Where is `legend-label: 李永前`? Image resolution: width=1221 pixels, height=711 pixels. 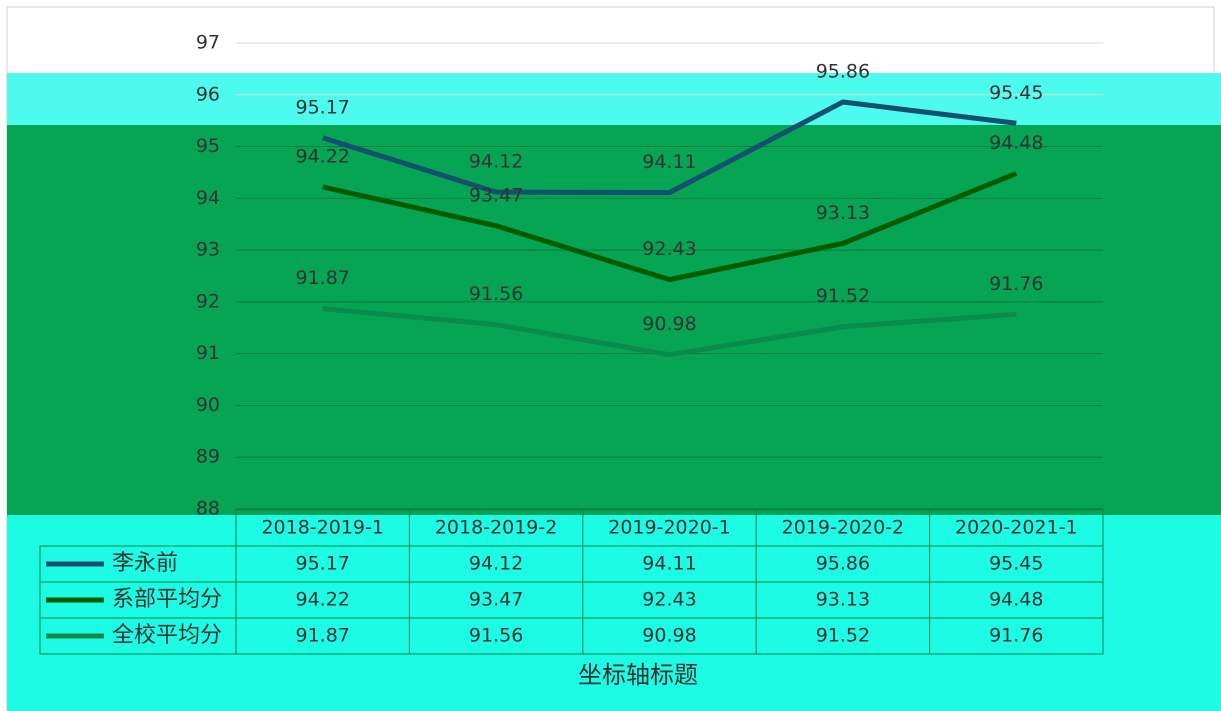 legend-label: 李永前 is located at coordinates (145, 563).